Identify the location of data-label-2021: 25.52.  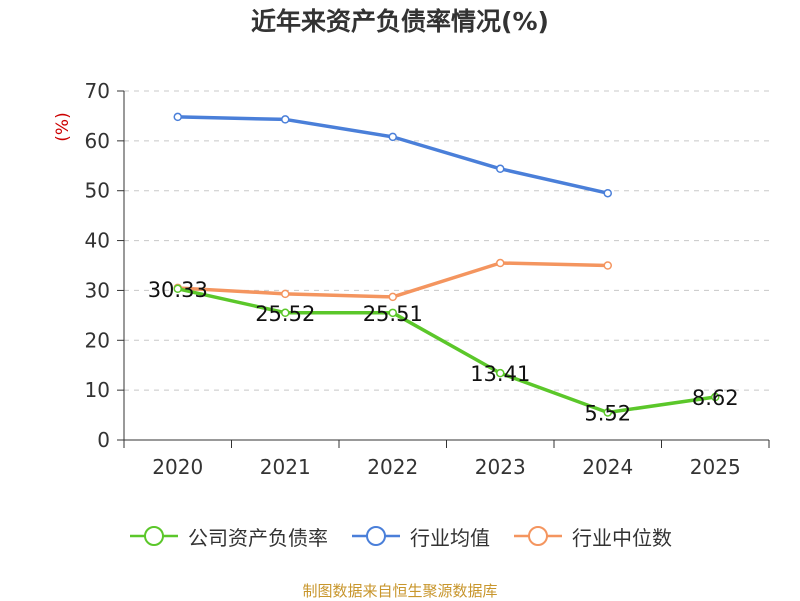
(285, 314).